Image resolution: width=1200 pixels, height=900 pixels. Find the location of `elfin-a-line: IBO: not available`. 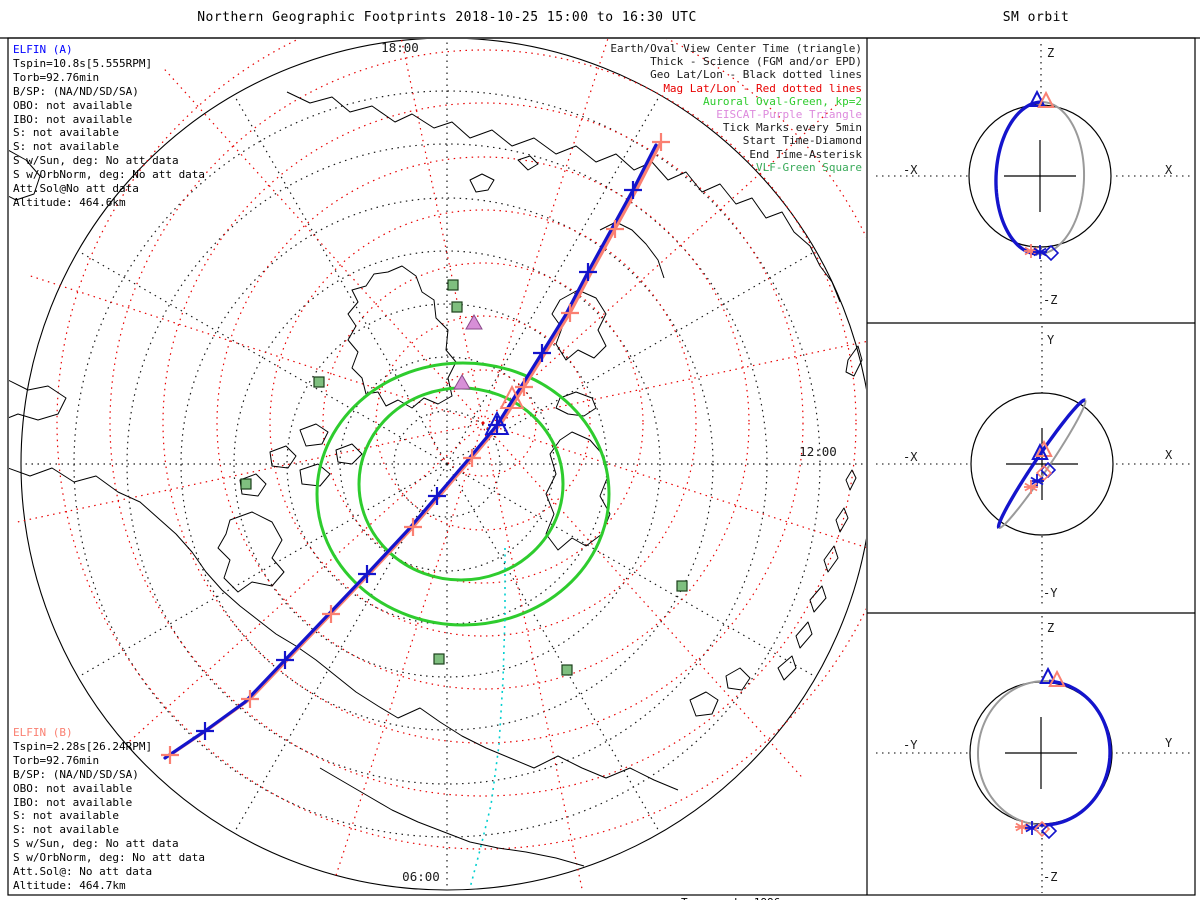

elfin-a-line: IBO: not available is located at coordinates (73, 119).